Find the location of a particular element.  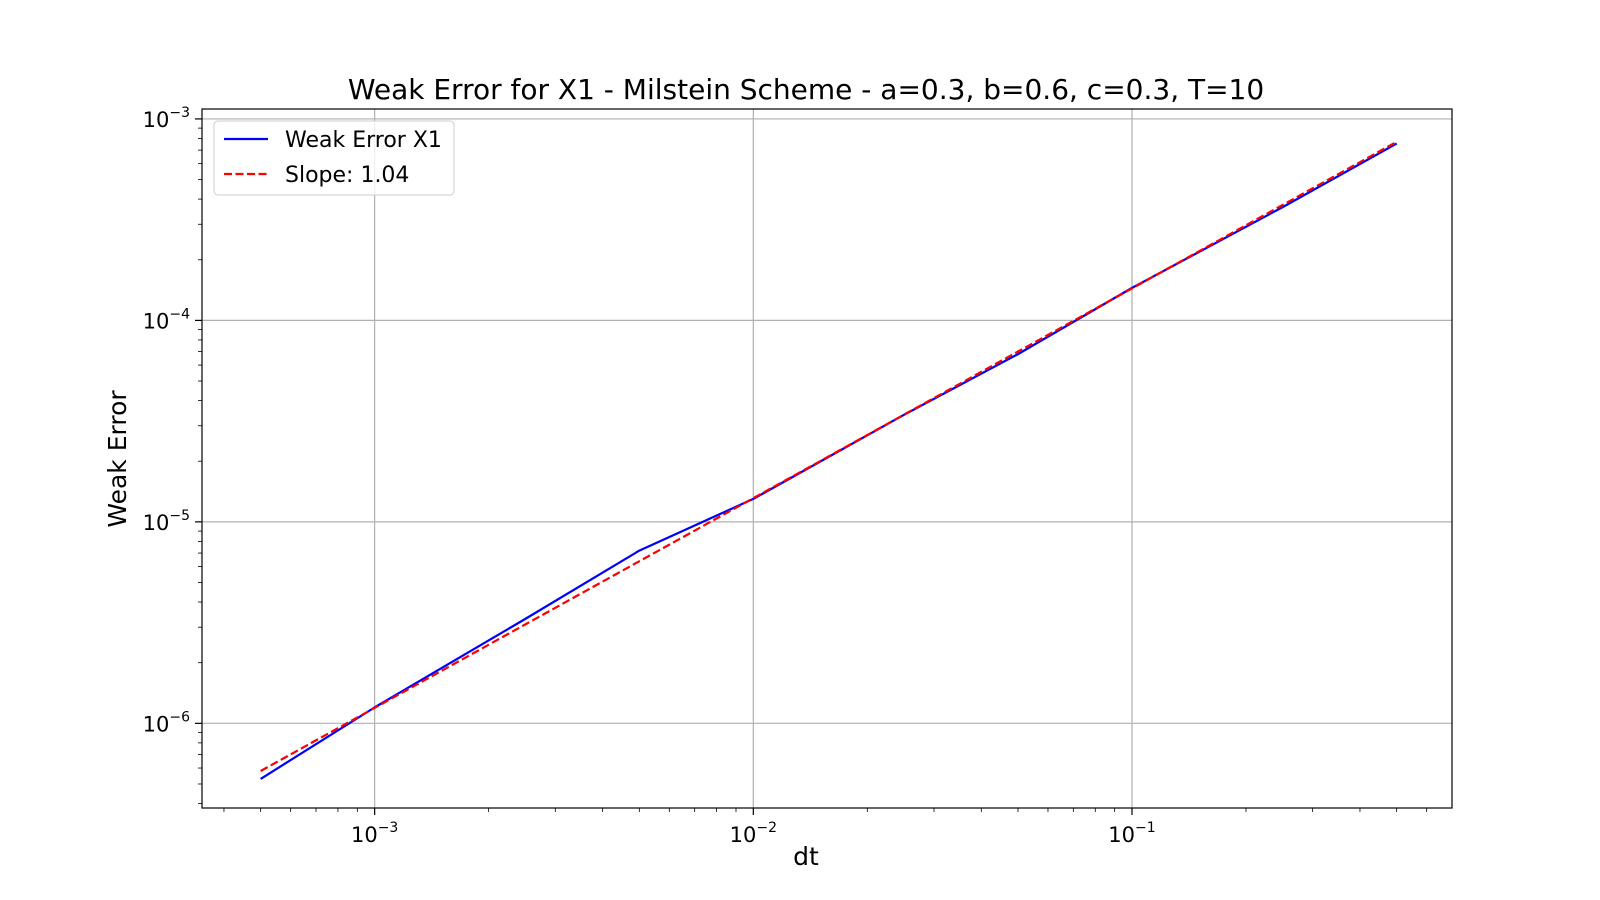

x-axis-label: dt is located at coordinates (806, 856).